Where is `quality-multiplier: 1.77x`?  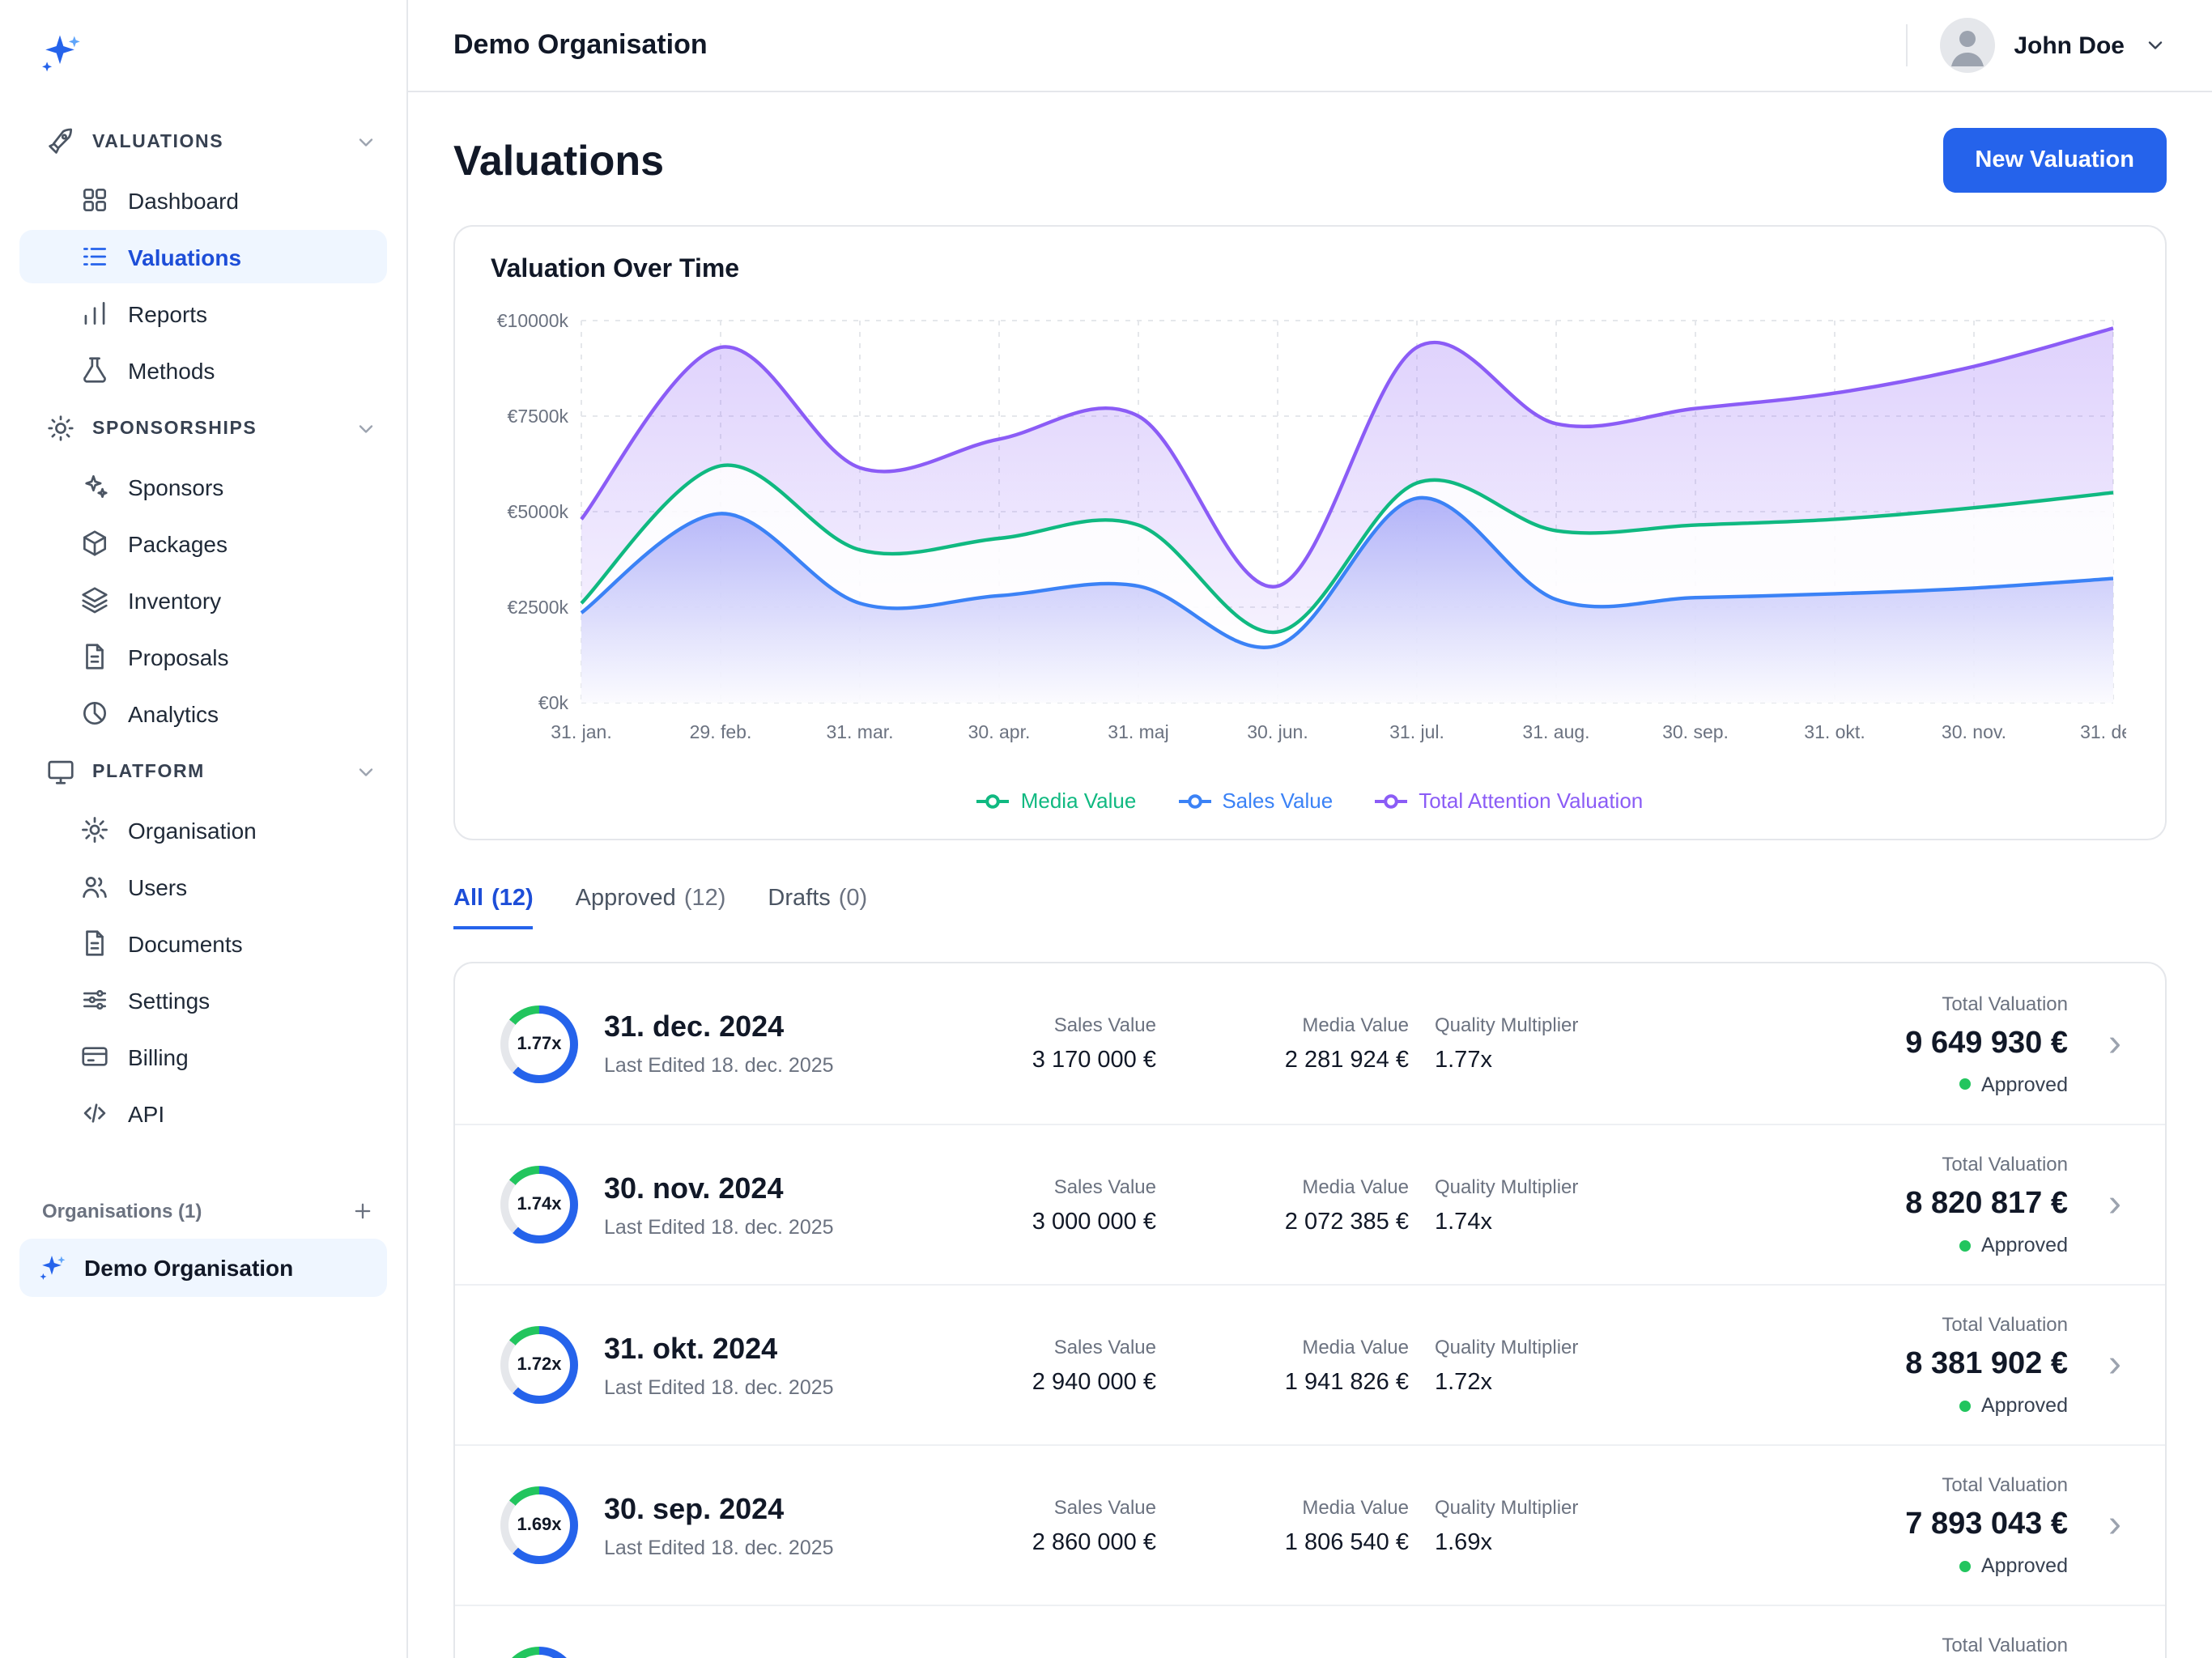 quality-multiplier: 1.77x is located at coordinates (1464, 1060).